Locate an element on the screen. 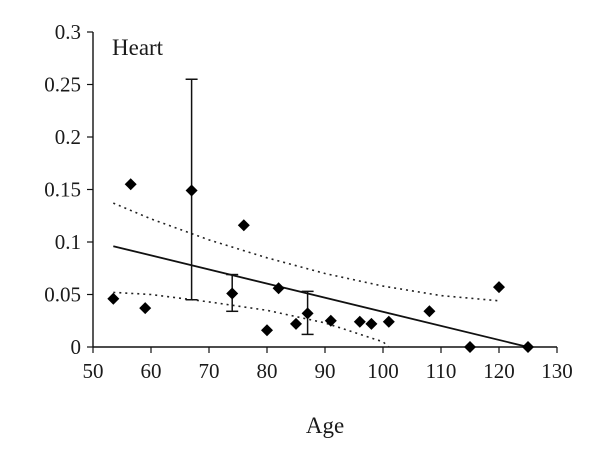 The width and height of the screenshot is (600, 460). y-tick-label: 0.25 is located at coordinates (62, 85).